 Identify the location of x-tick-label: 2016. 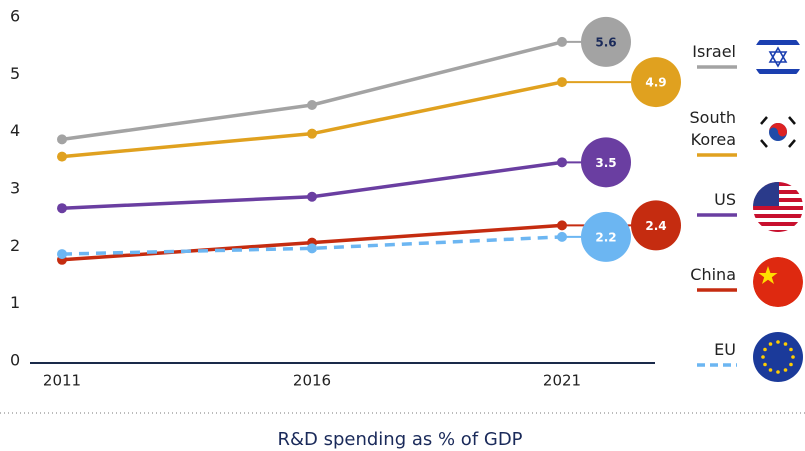
(312, 381).